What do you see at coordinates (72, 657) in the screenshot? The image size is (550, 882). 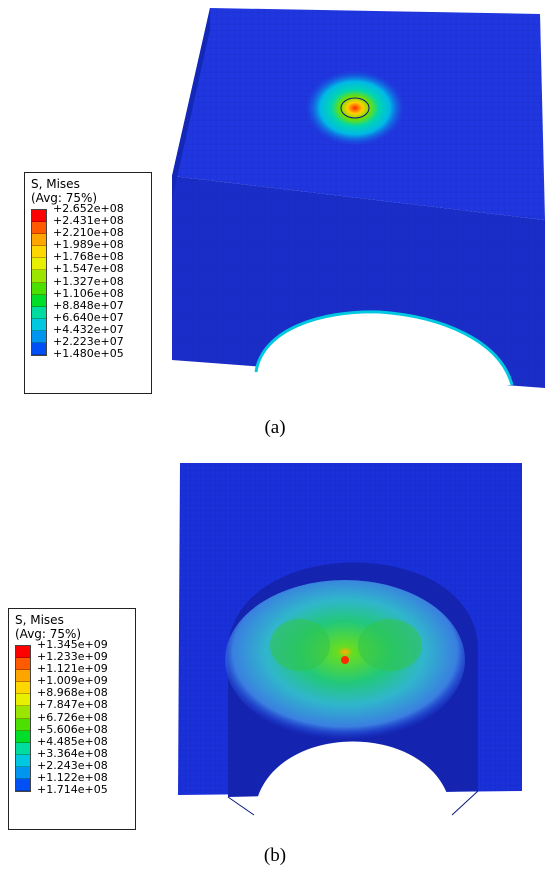 I see `scale-value: +1.233e+09` at bounding box center [72, 657].